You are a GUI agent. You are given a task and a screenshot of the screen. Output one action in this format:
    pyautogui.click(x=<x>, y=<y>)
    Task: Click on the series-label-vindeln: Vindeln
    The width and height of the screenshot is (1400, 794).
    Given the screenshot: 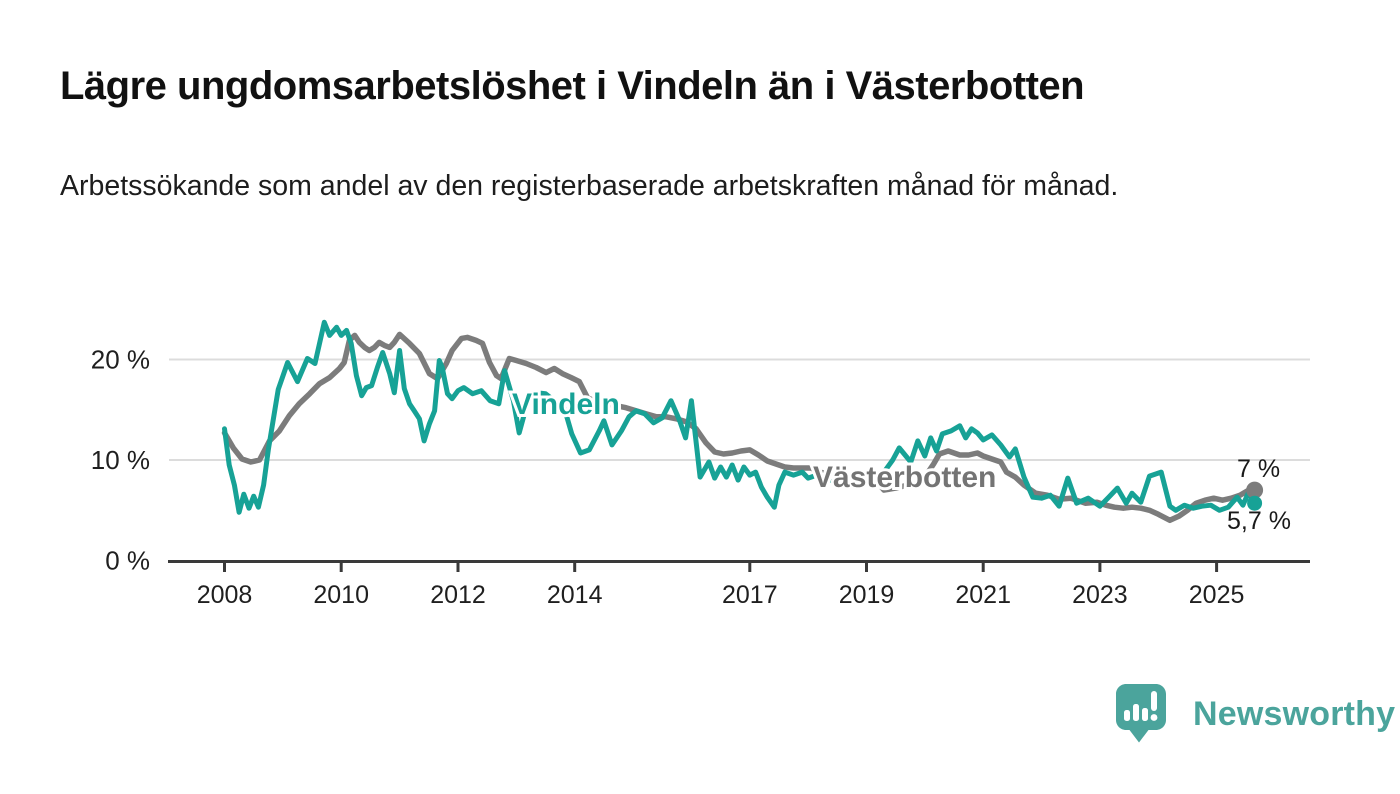 What is the action you would take?
    pyautogui.click(x=566, y=404)
    